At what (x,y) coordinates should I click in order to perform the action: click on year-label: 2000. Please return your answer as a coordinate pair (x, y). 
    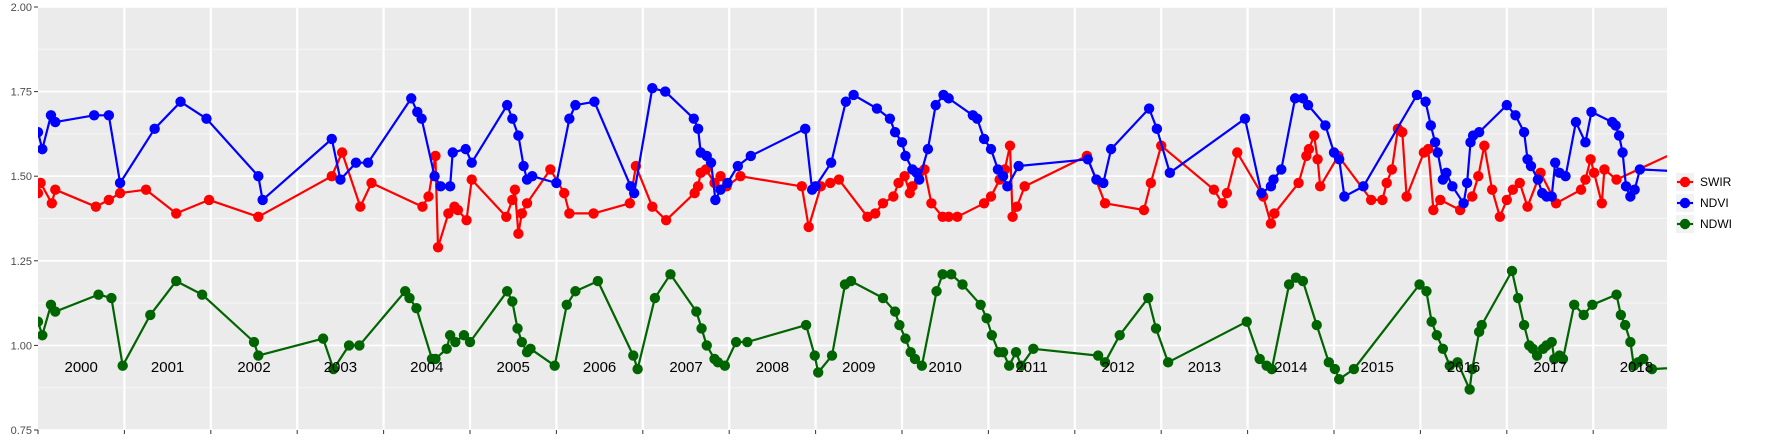
    Looking at the image, I should click on (81, 367).